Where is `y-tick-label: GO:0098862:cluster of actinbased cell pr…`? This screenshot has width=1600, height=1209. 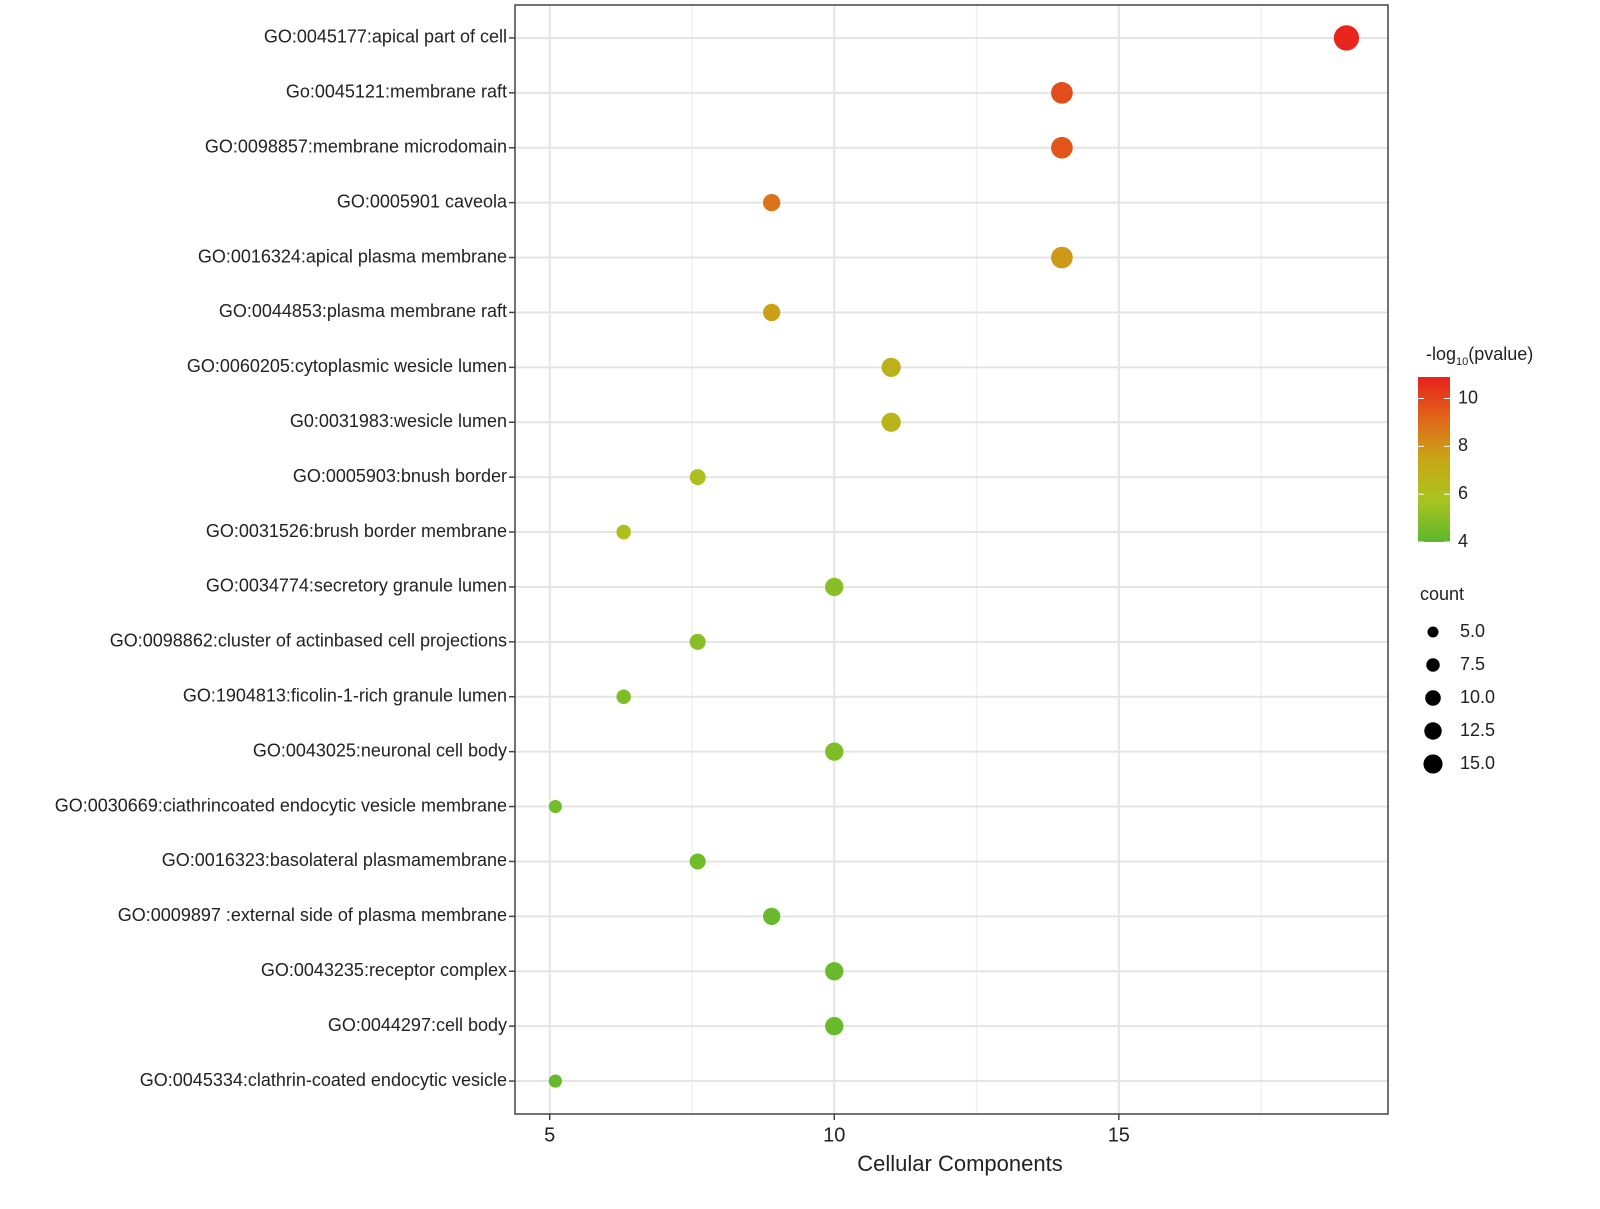
y-tick-label: GO:0098862:cluster of actinbased cell pr… is located at coordinates (308, 641).